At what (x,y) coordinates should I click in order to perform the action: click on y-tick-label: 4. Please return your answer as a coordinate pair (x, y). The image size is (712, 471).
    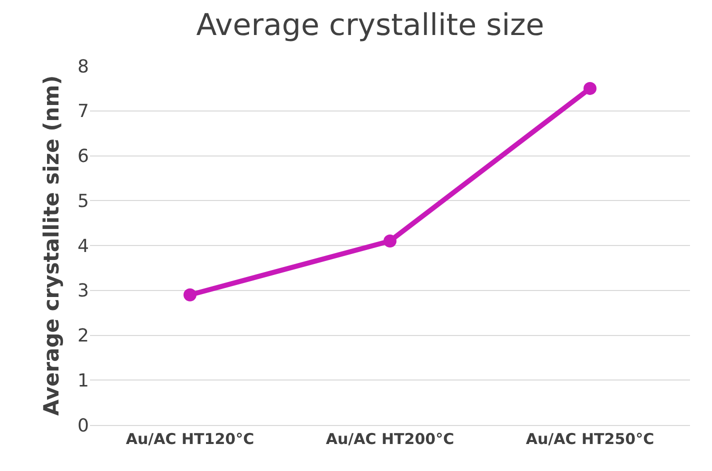
    Looking at the image, I should click on (83, 246).